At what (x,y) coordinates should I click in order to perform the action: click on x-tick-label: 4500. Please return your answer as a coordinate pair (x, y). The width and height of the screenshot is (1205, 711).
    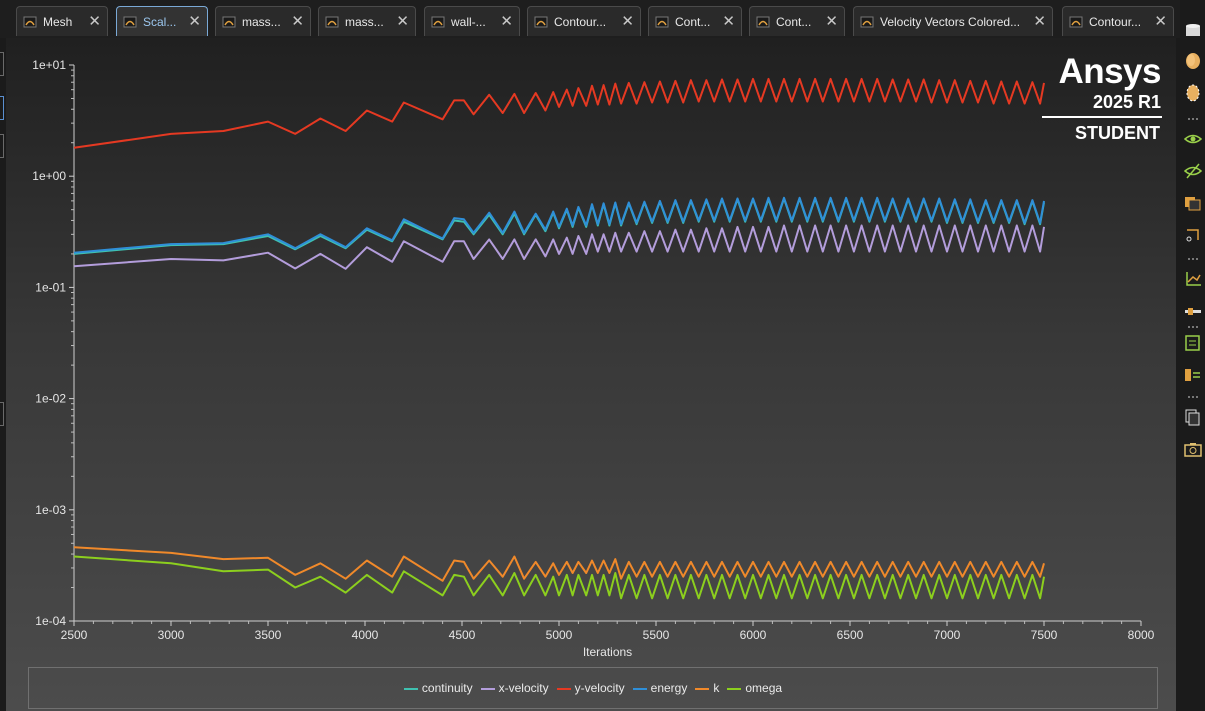
    Looking at the image, I should click on (462, 635).